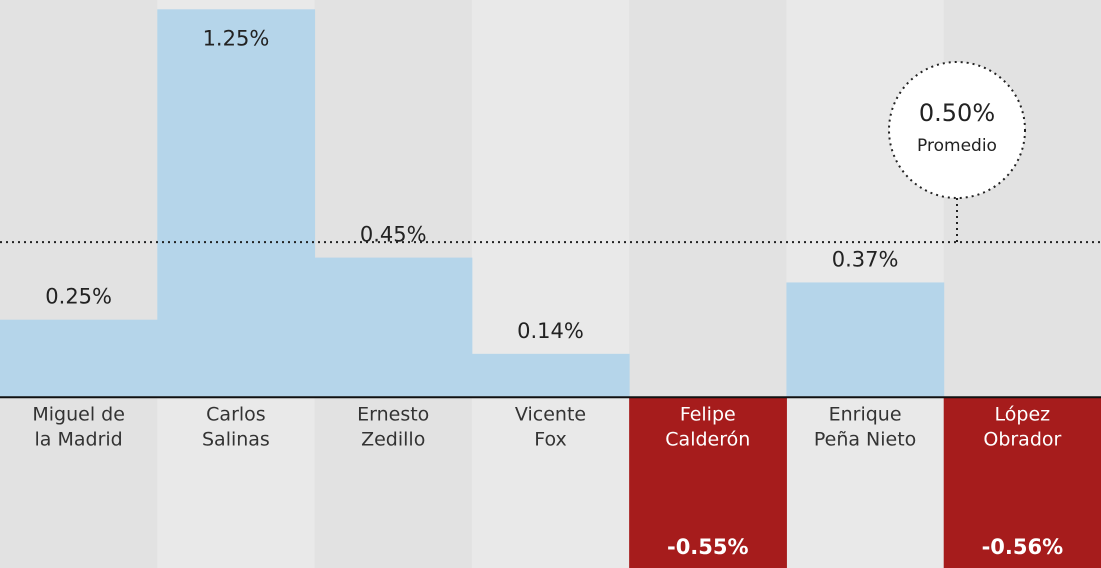 This screenshot has height=568, width=1101. I want to click on x-tick-label: Obrador, so click(1022, 440).